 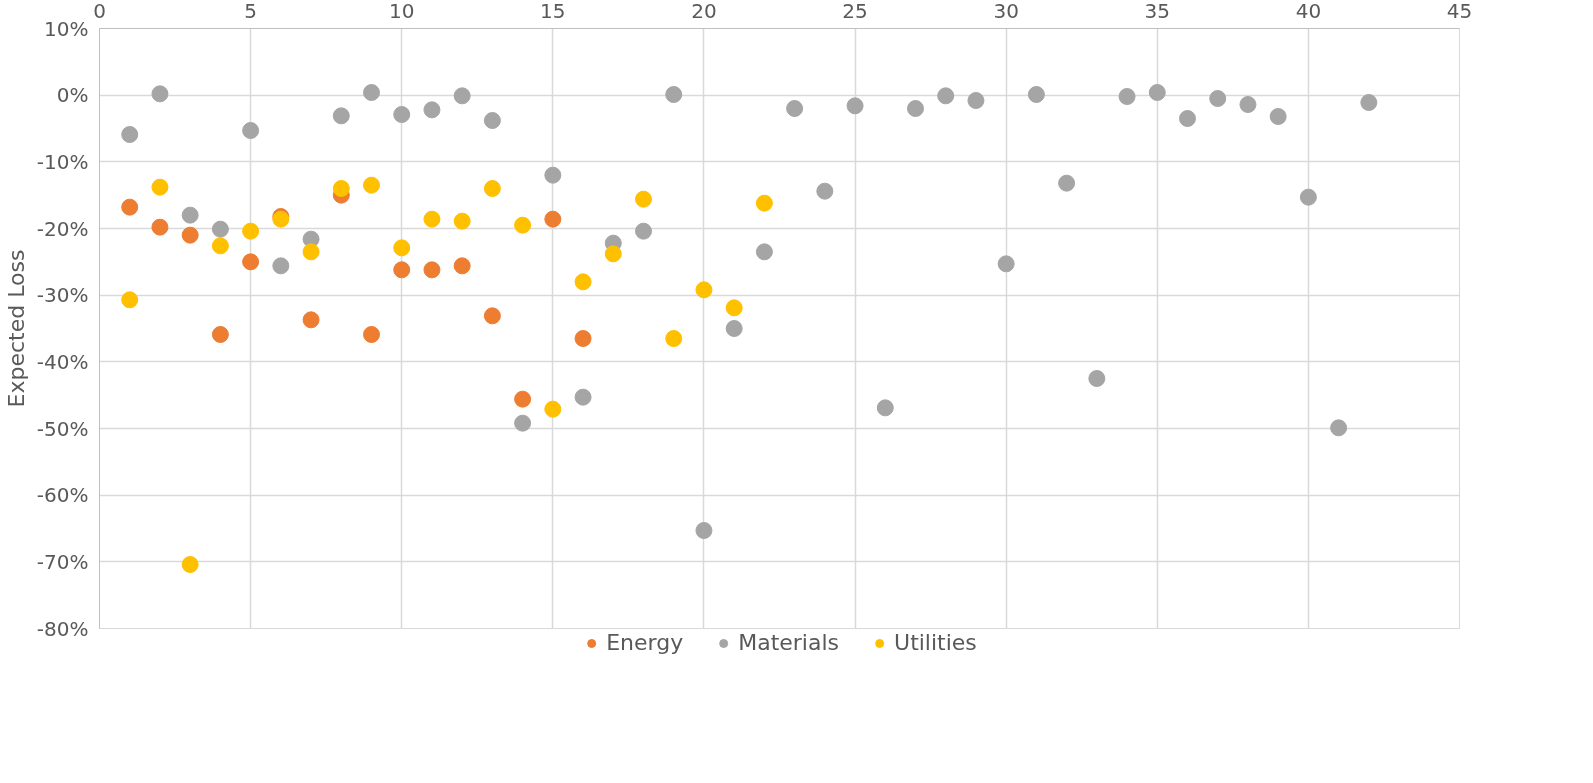 What do you see at coordinates (1459, 11) in the screenshot?
I see `x-tick-label: 45` at bounding box center [1459, 11].